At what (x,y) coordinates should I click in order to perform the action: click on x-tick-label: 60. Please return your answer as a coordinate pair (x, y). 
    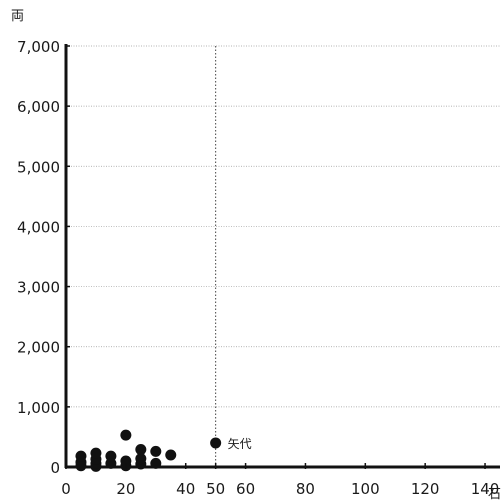
    Looking at the image, I should click on (245, 489).